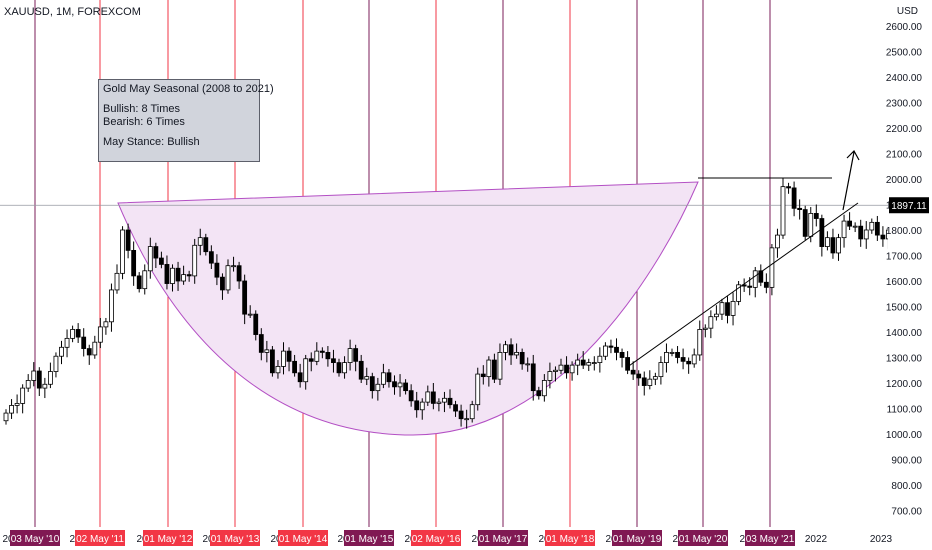 This screenshot has height=550, width=932. What do you see at coordinates (742, 285) in the screenshot?
I see `rising-support-line` at bounding box center [742, 285].